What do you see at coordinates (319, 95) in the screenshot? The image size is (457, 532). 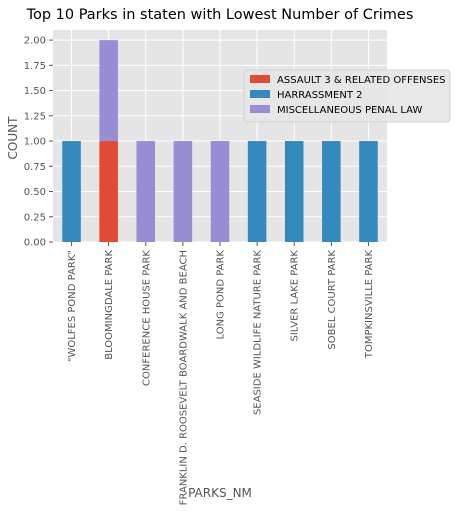 I see `legend-label: HARRASSMENT 2` at bounding box center [319, 95].